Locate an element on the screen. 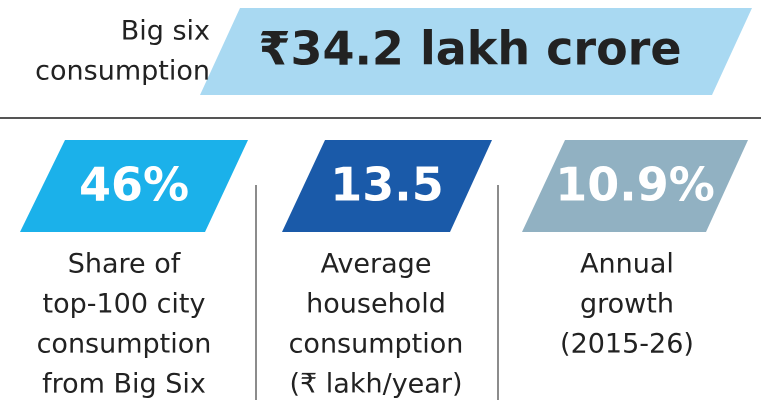 The image size is (761, 405). stat-label: Share of is located at coordinates (125, 264).